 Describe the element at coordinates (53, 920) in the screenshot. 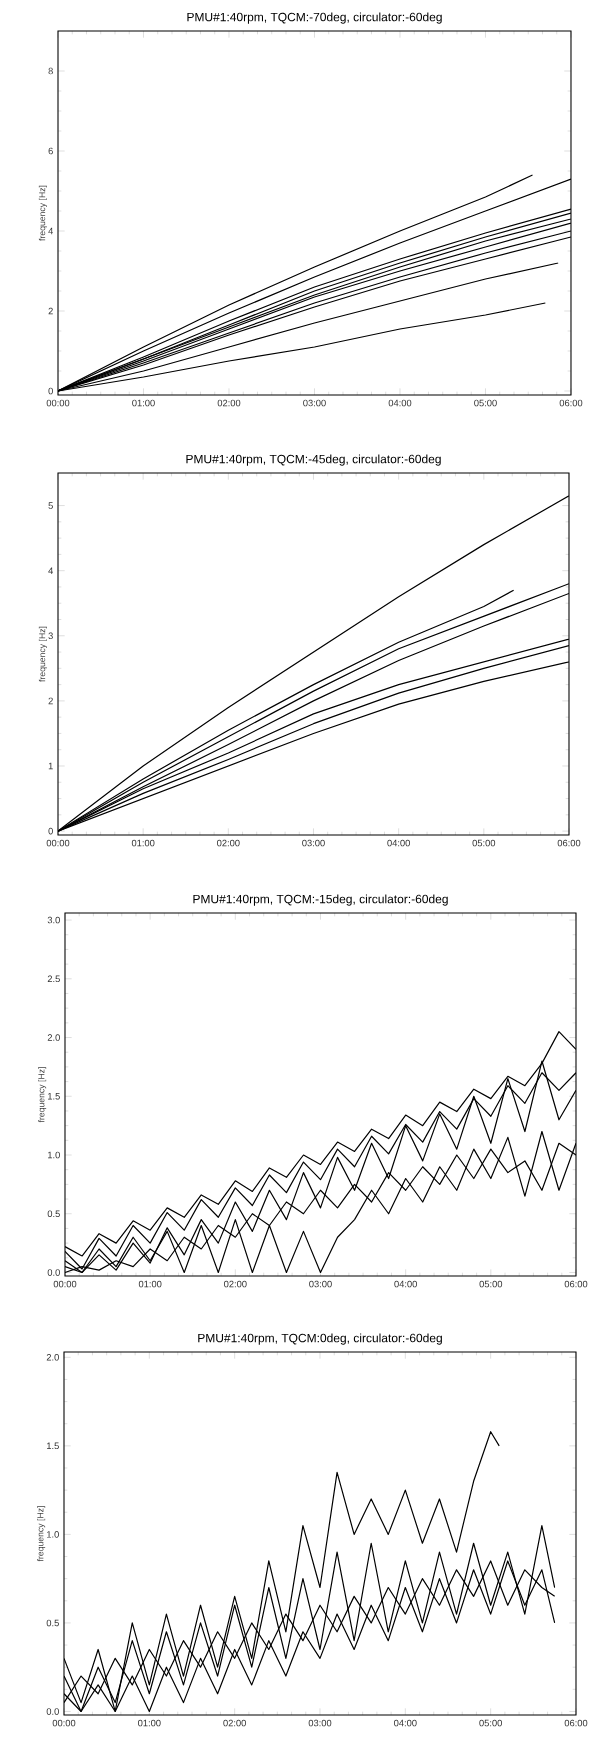

I see `y-tick-label: 3.0` at that location.